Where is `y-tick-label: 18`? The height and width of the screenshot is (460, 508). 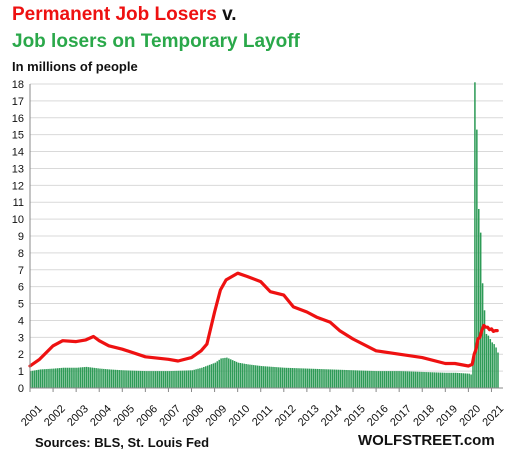 y-tick-label: 18 is located at coordinates (18, 85).